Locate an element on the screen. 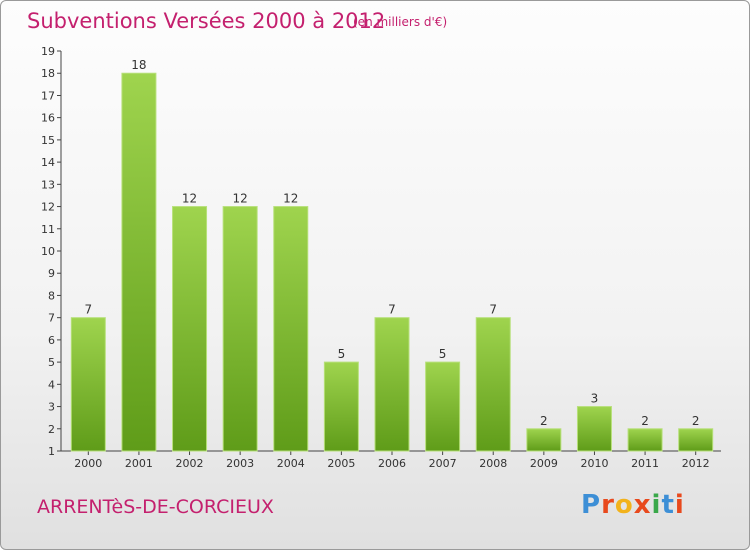  bar-2001 is located at coordinates (139, 262).